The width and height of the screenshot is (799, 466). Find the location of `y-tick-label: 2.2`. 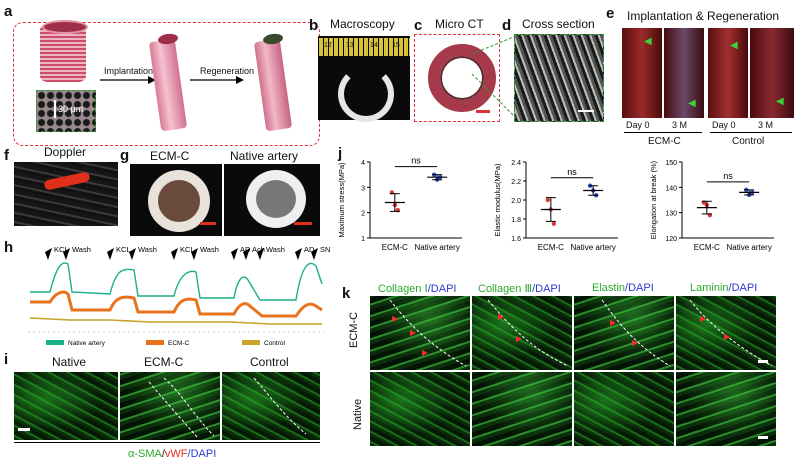

y-tick-label: 2.2 is located at coordinates (516, 182).